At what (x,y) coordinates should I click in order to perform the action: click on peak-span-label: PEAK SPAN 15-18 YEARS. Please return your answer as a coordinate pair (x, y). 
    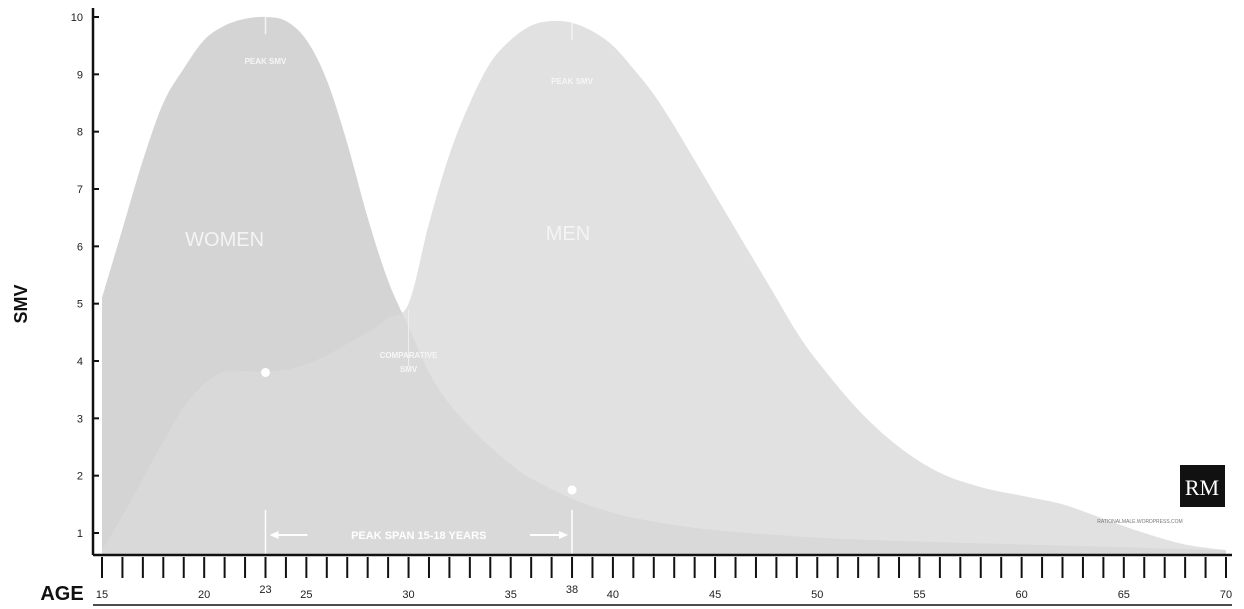
    Looking at the image, I should click on (418, 536).